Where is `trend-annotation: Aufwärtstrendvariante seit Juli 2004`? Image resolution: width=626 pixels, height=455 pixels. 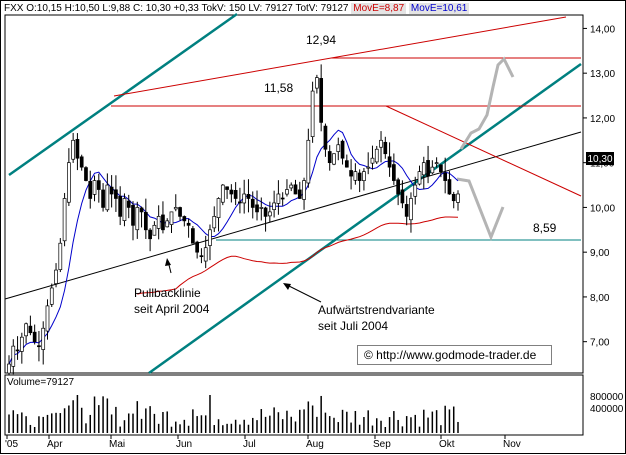 trend-annotation: Aufwärtstrendvariante seit Juli 2004 is located at coordinates (376, 318).